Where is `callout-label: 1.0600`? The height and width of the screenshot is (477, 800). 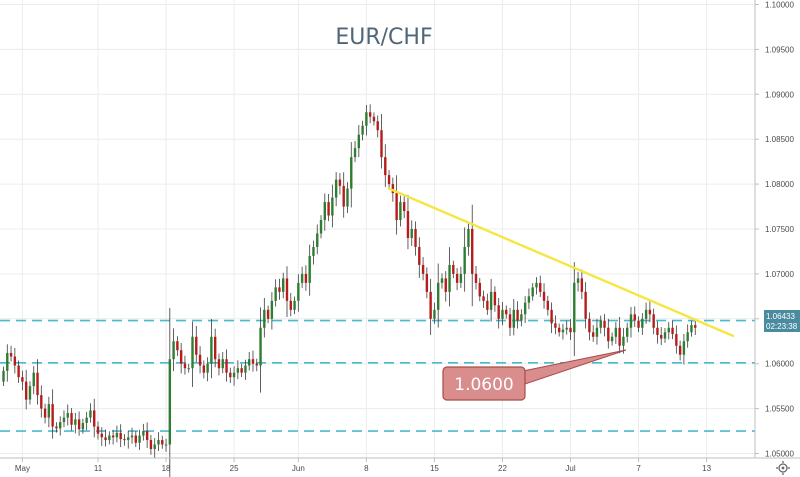 callout-label: 1.0600 is located at coordinates (483, 385).